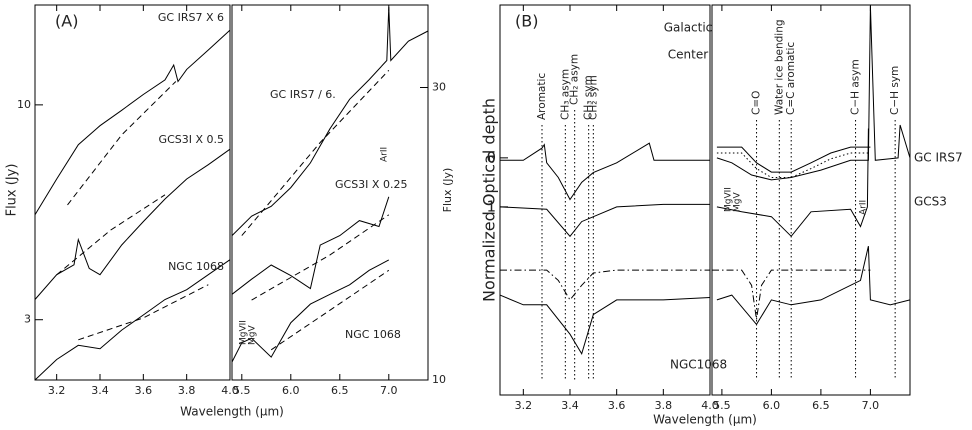  I want to click on feature-label: CH₃ sym, so click(589, 97).